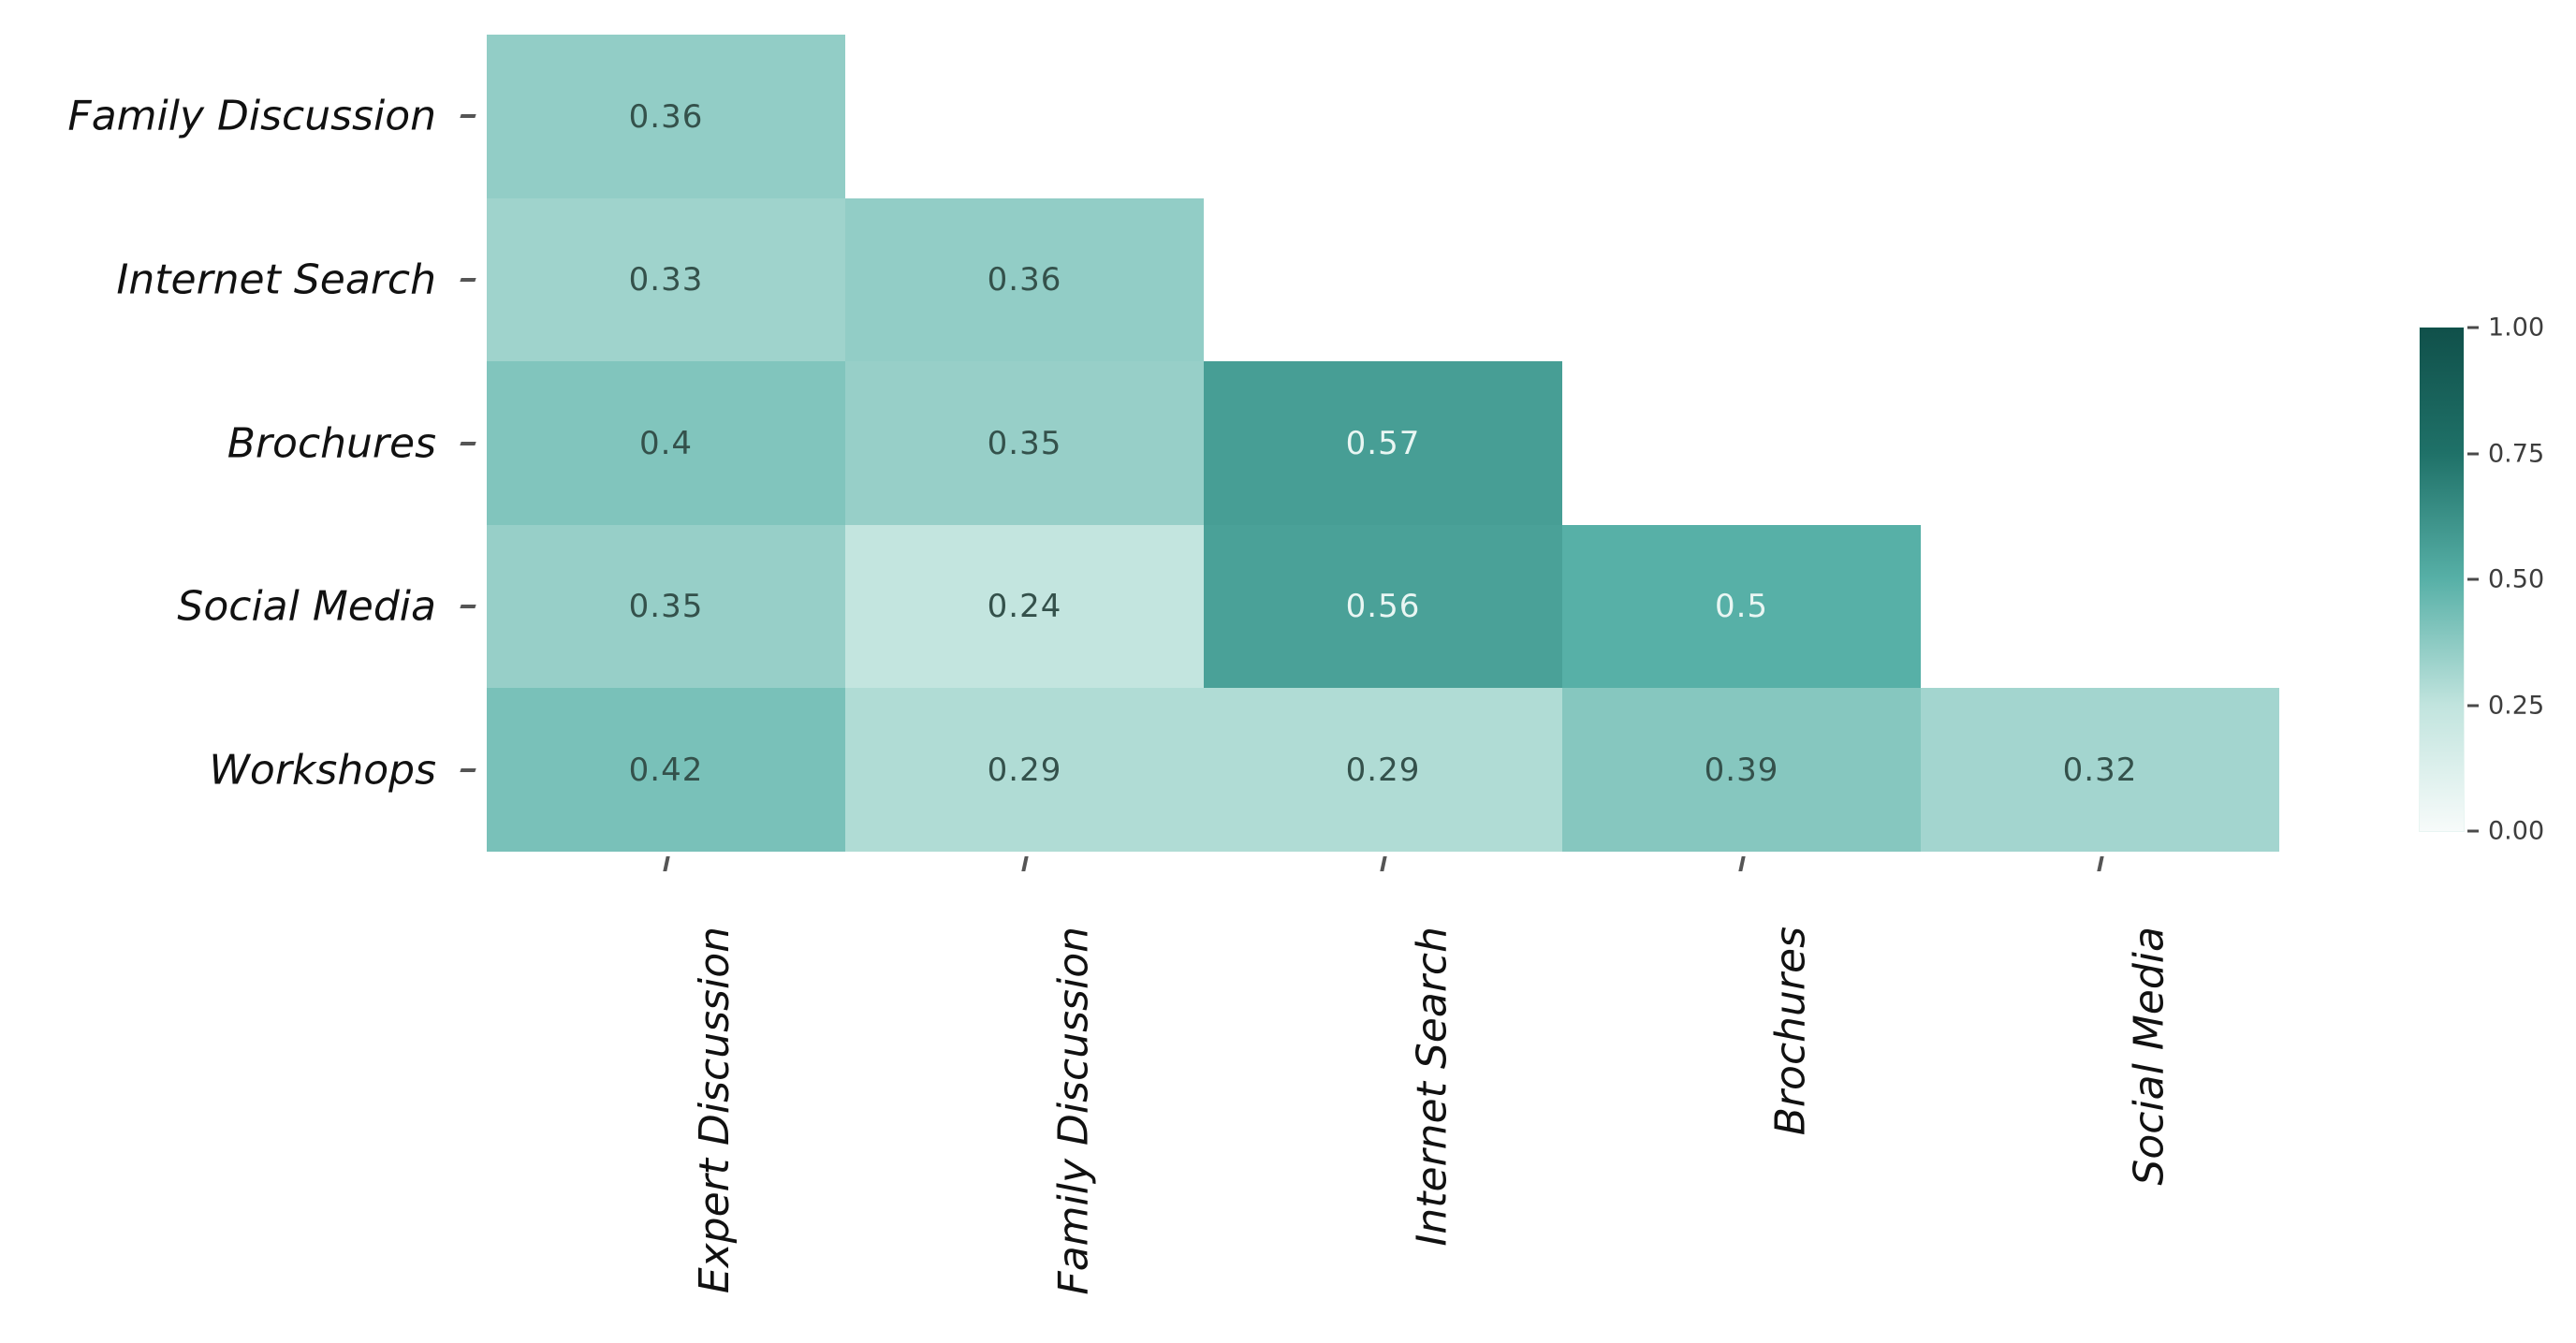  What do you see at coordinates (251, 116) in the screenshot?
I see `y-axis-label: Family Discussion` at bounding box center [251, 116].